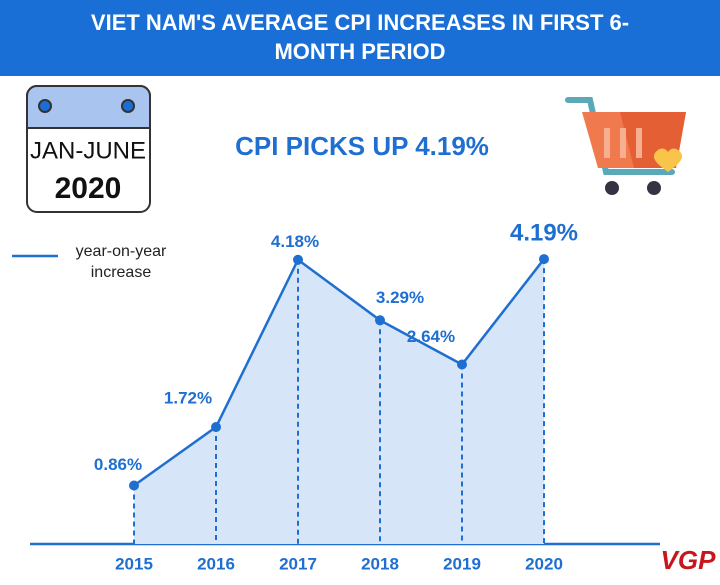 The height and width of the screenshot is (585, 720). Describe the element at coordinates (188, 398) in the screenshot. I see `value-label: 1.72%` at that location.